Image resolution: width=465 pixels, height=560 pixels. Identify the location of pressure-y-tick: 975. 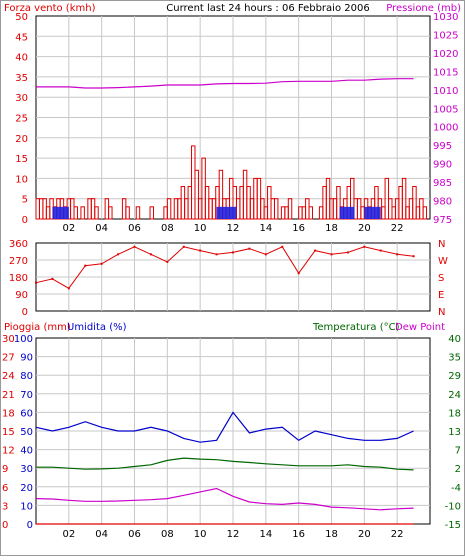
(442, 220).